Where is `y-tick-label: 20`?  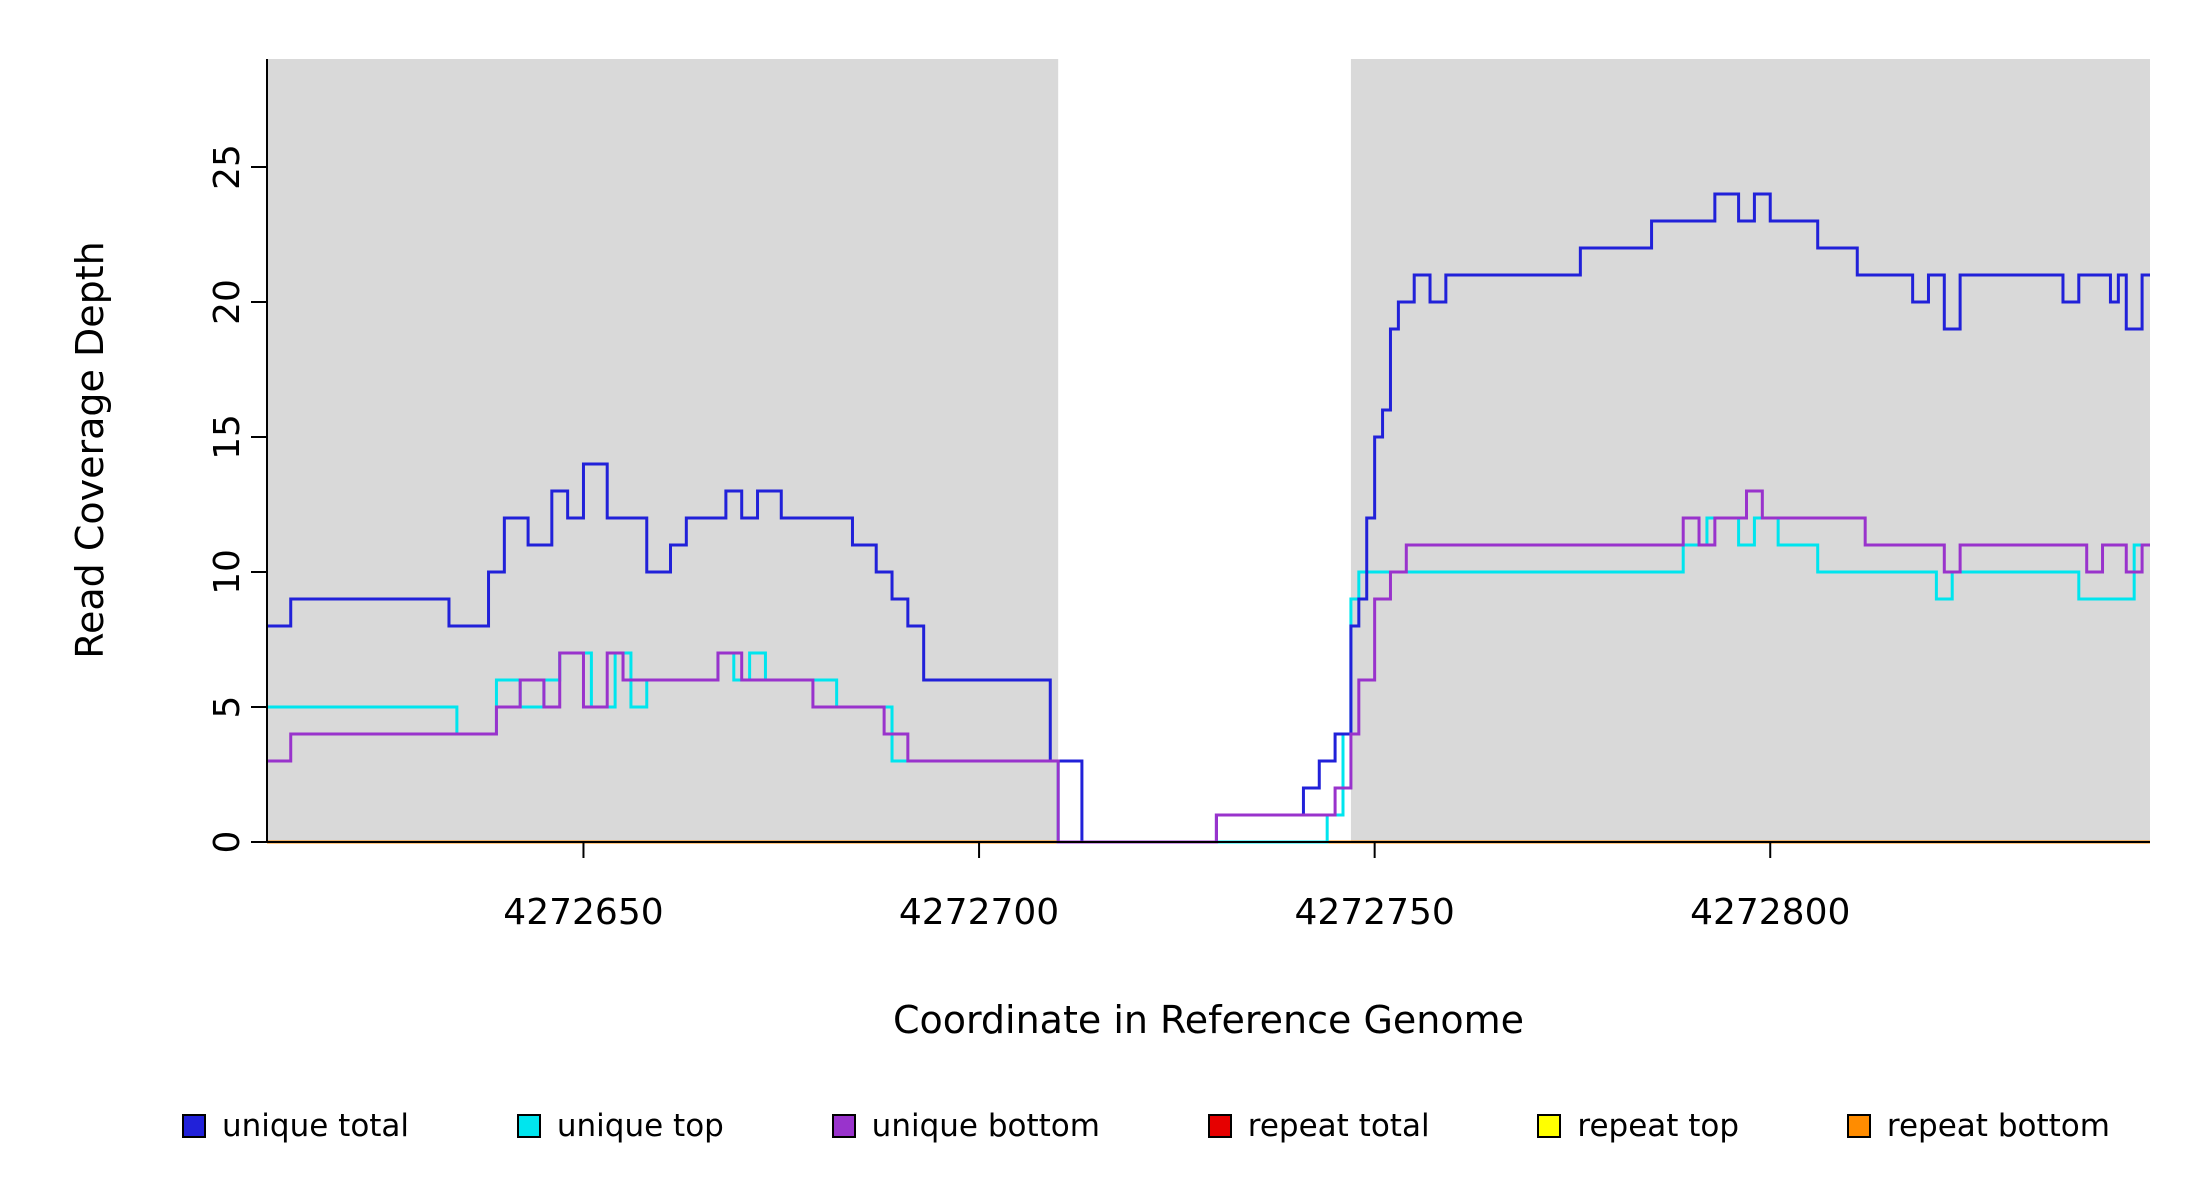
y-tick-label: 20 is located at coordinates (227, 302).